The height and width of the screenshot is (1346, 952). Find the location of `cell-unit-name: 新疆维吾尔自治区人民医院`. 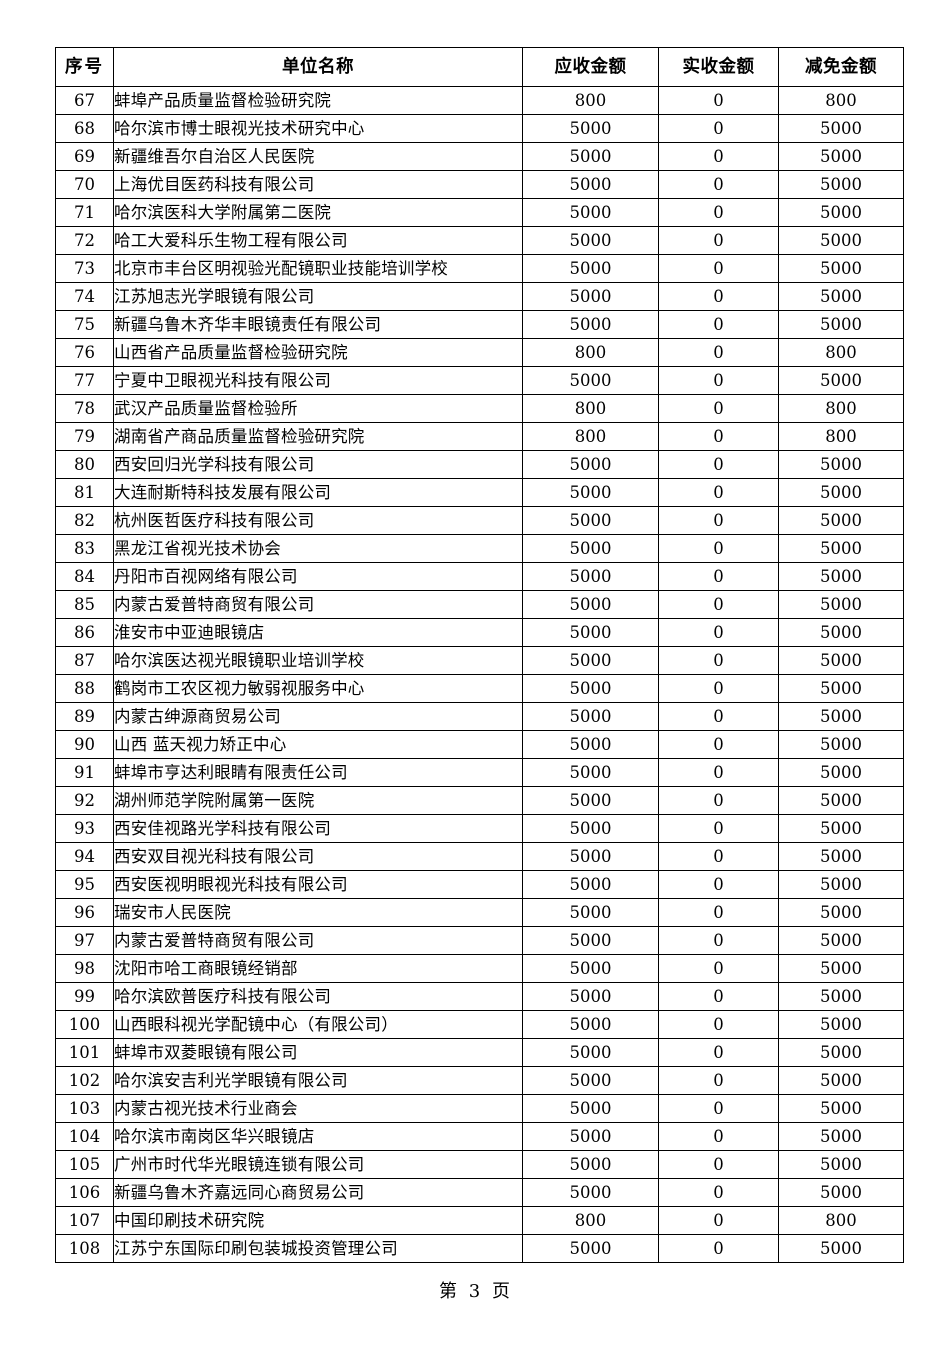

cell-unit-name: 新疆维吾尔自治区人民医院 is located at coordinates (318, 156).